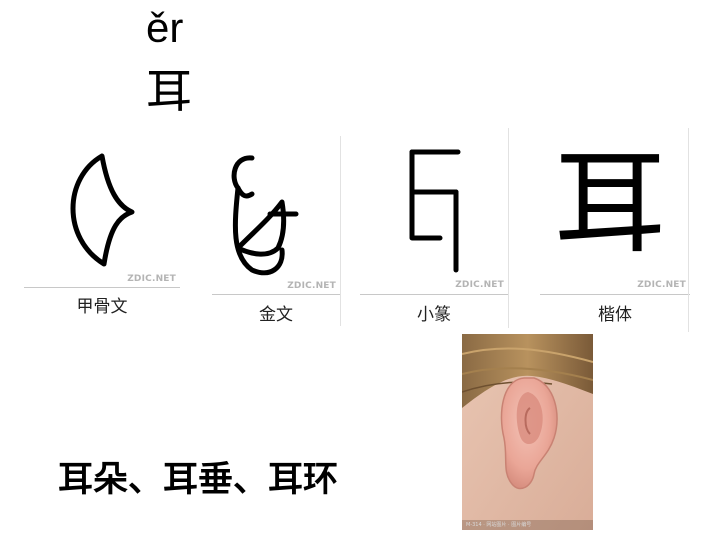 This screenshot has height=540, width=720. What do you see at coordinates (102, 210) in the screenshot?
I see `oracle-glyph-image` at bounding box center [102, 210].